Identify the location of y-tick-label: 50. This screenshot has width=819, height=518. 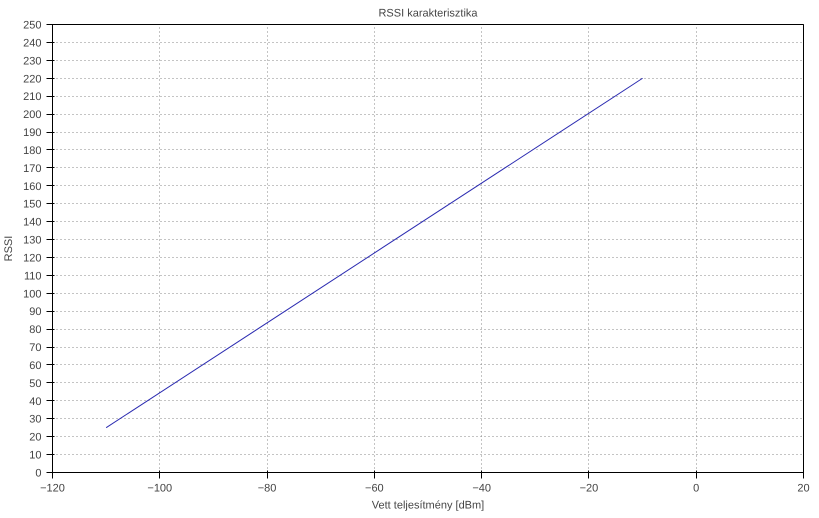
(35, 384).